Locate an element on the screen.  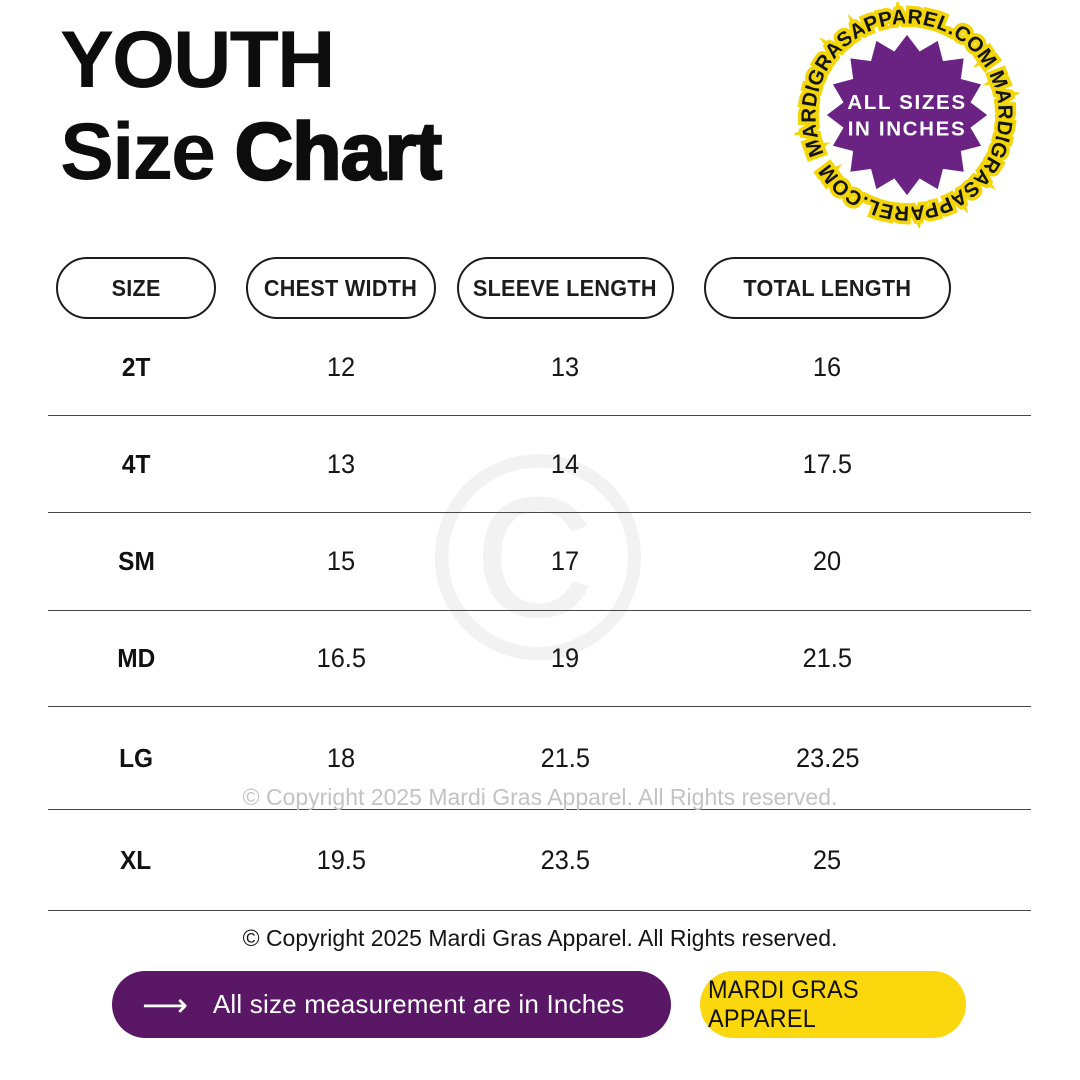
row-total-value: 17.5 is located at coordinates (827, 463).